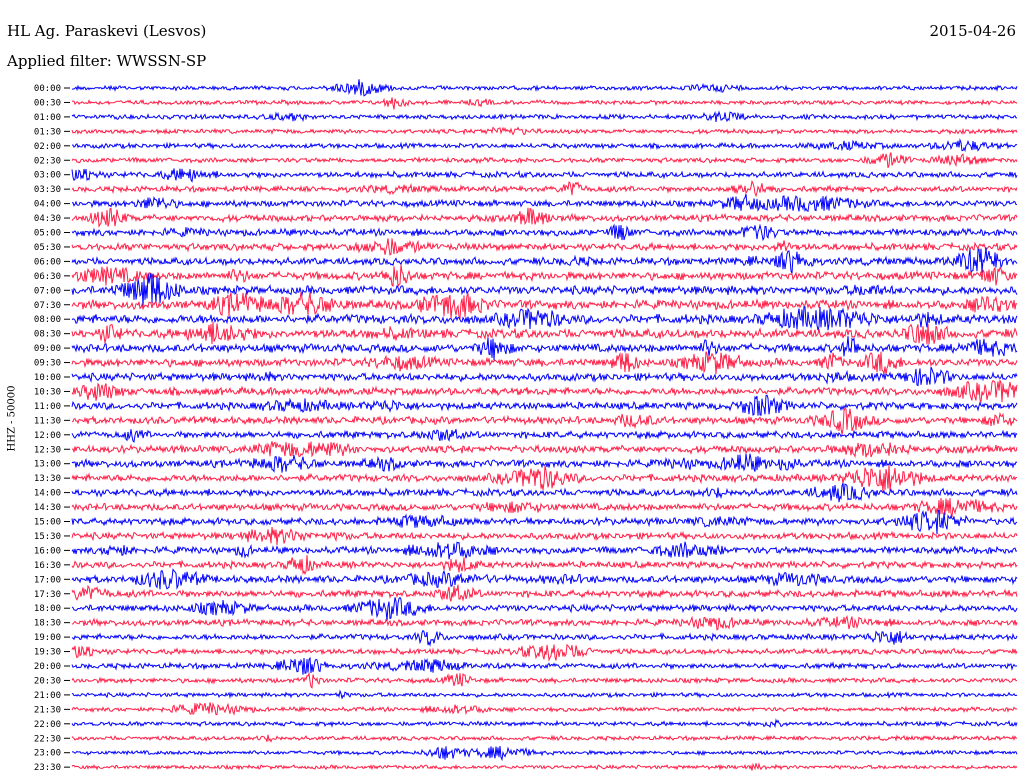 This screenshot has height=780, width=1024. What do you see at coordinates (47, 523) in the screenshot?
I see `row-tick-label: 15:00` at bounding box center [47, 523].